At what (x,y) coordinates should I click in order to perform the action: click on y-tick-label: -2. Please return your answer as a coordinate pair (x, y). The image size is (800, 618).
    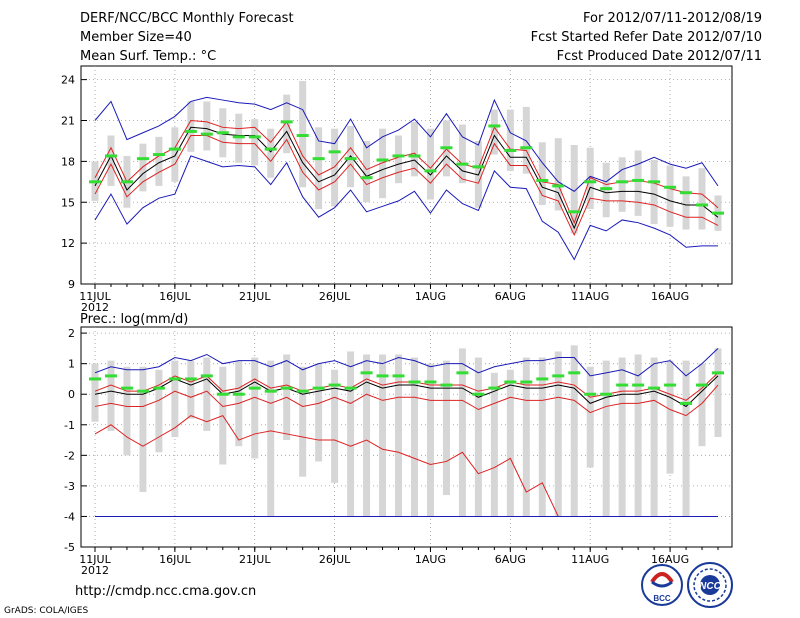
    Looking at the image, I should click on (69, 455).